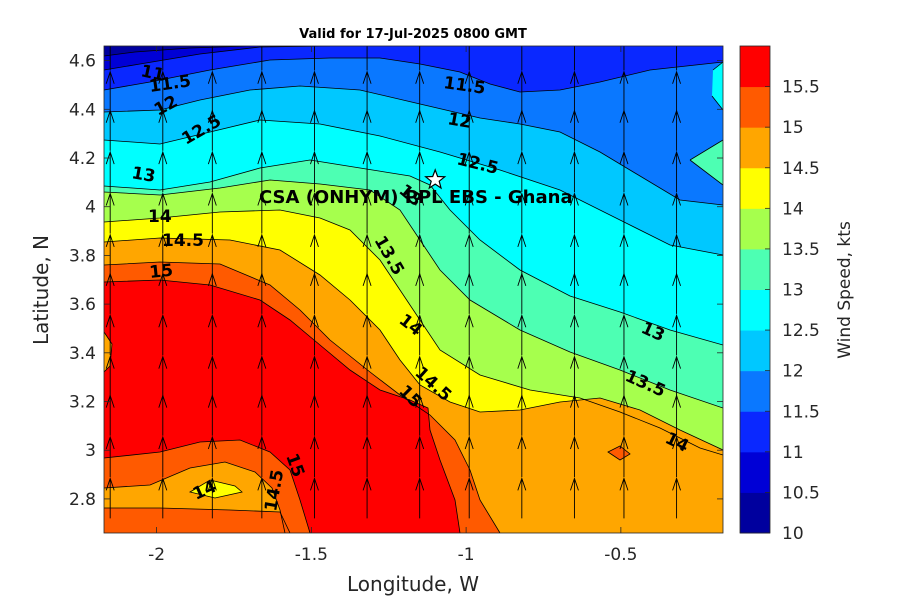  I want to click on colorbar: 10 10.5 11 11.5 12 12.5 13 13.5 14 14.5 15 15.5, so click(779, 294).